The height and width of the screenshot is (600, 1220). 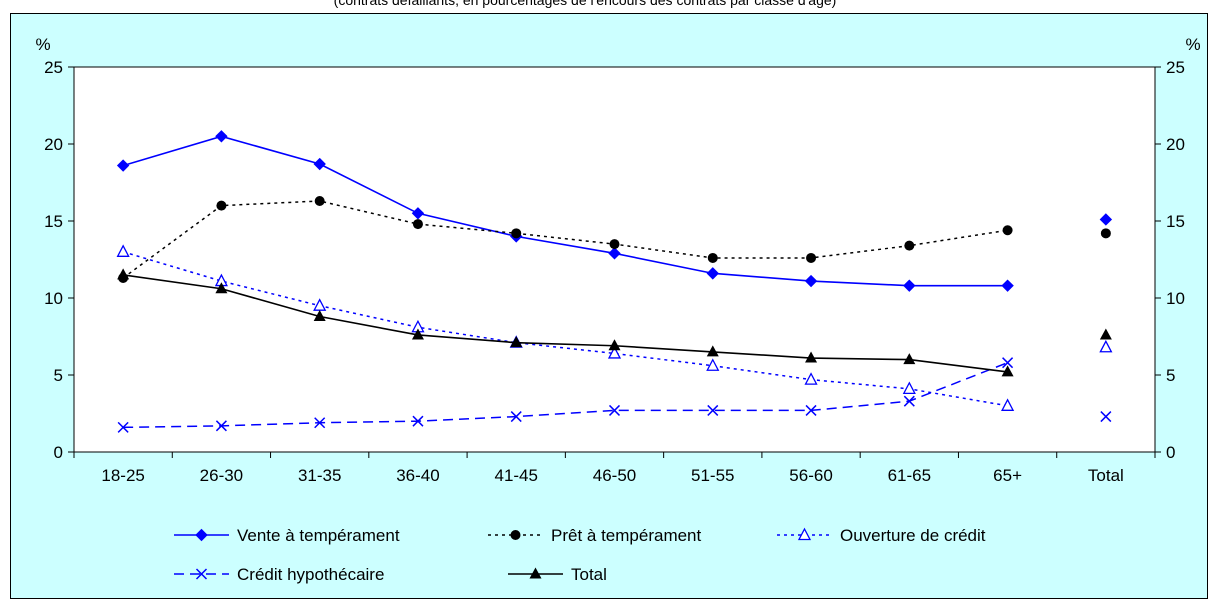 What do you see at coordinates (319, 475) in the screenshot?
I see `x-tick-label: 31-35` at bounding box center [319, 475].